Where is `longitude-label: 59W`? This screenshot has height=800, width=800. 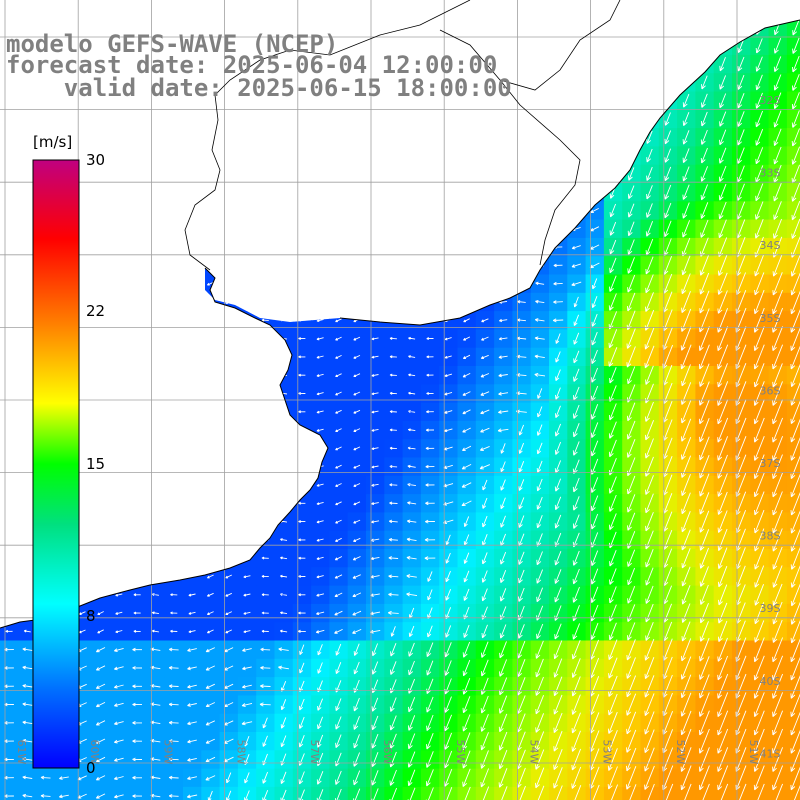 longitude-label: 59W is located at coordinates (167, 752).